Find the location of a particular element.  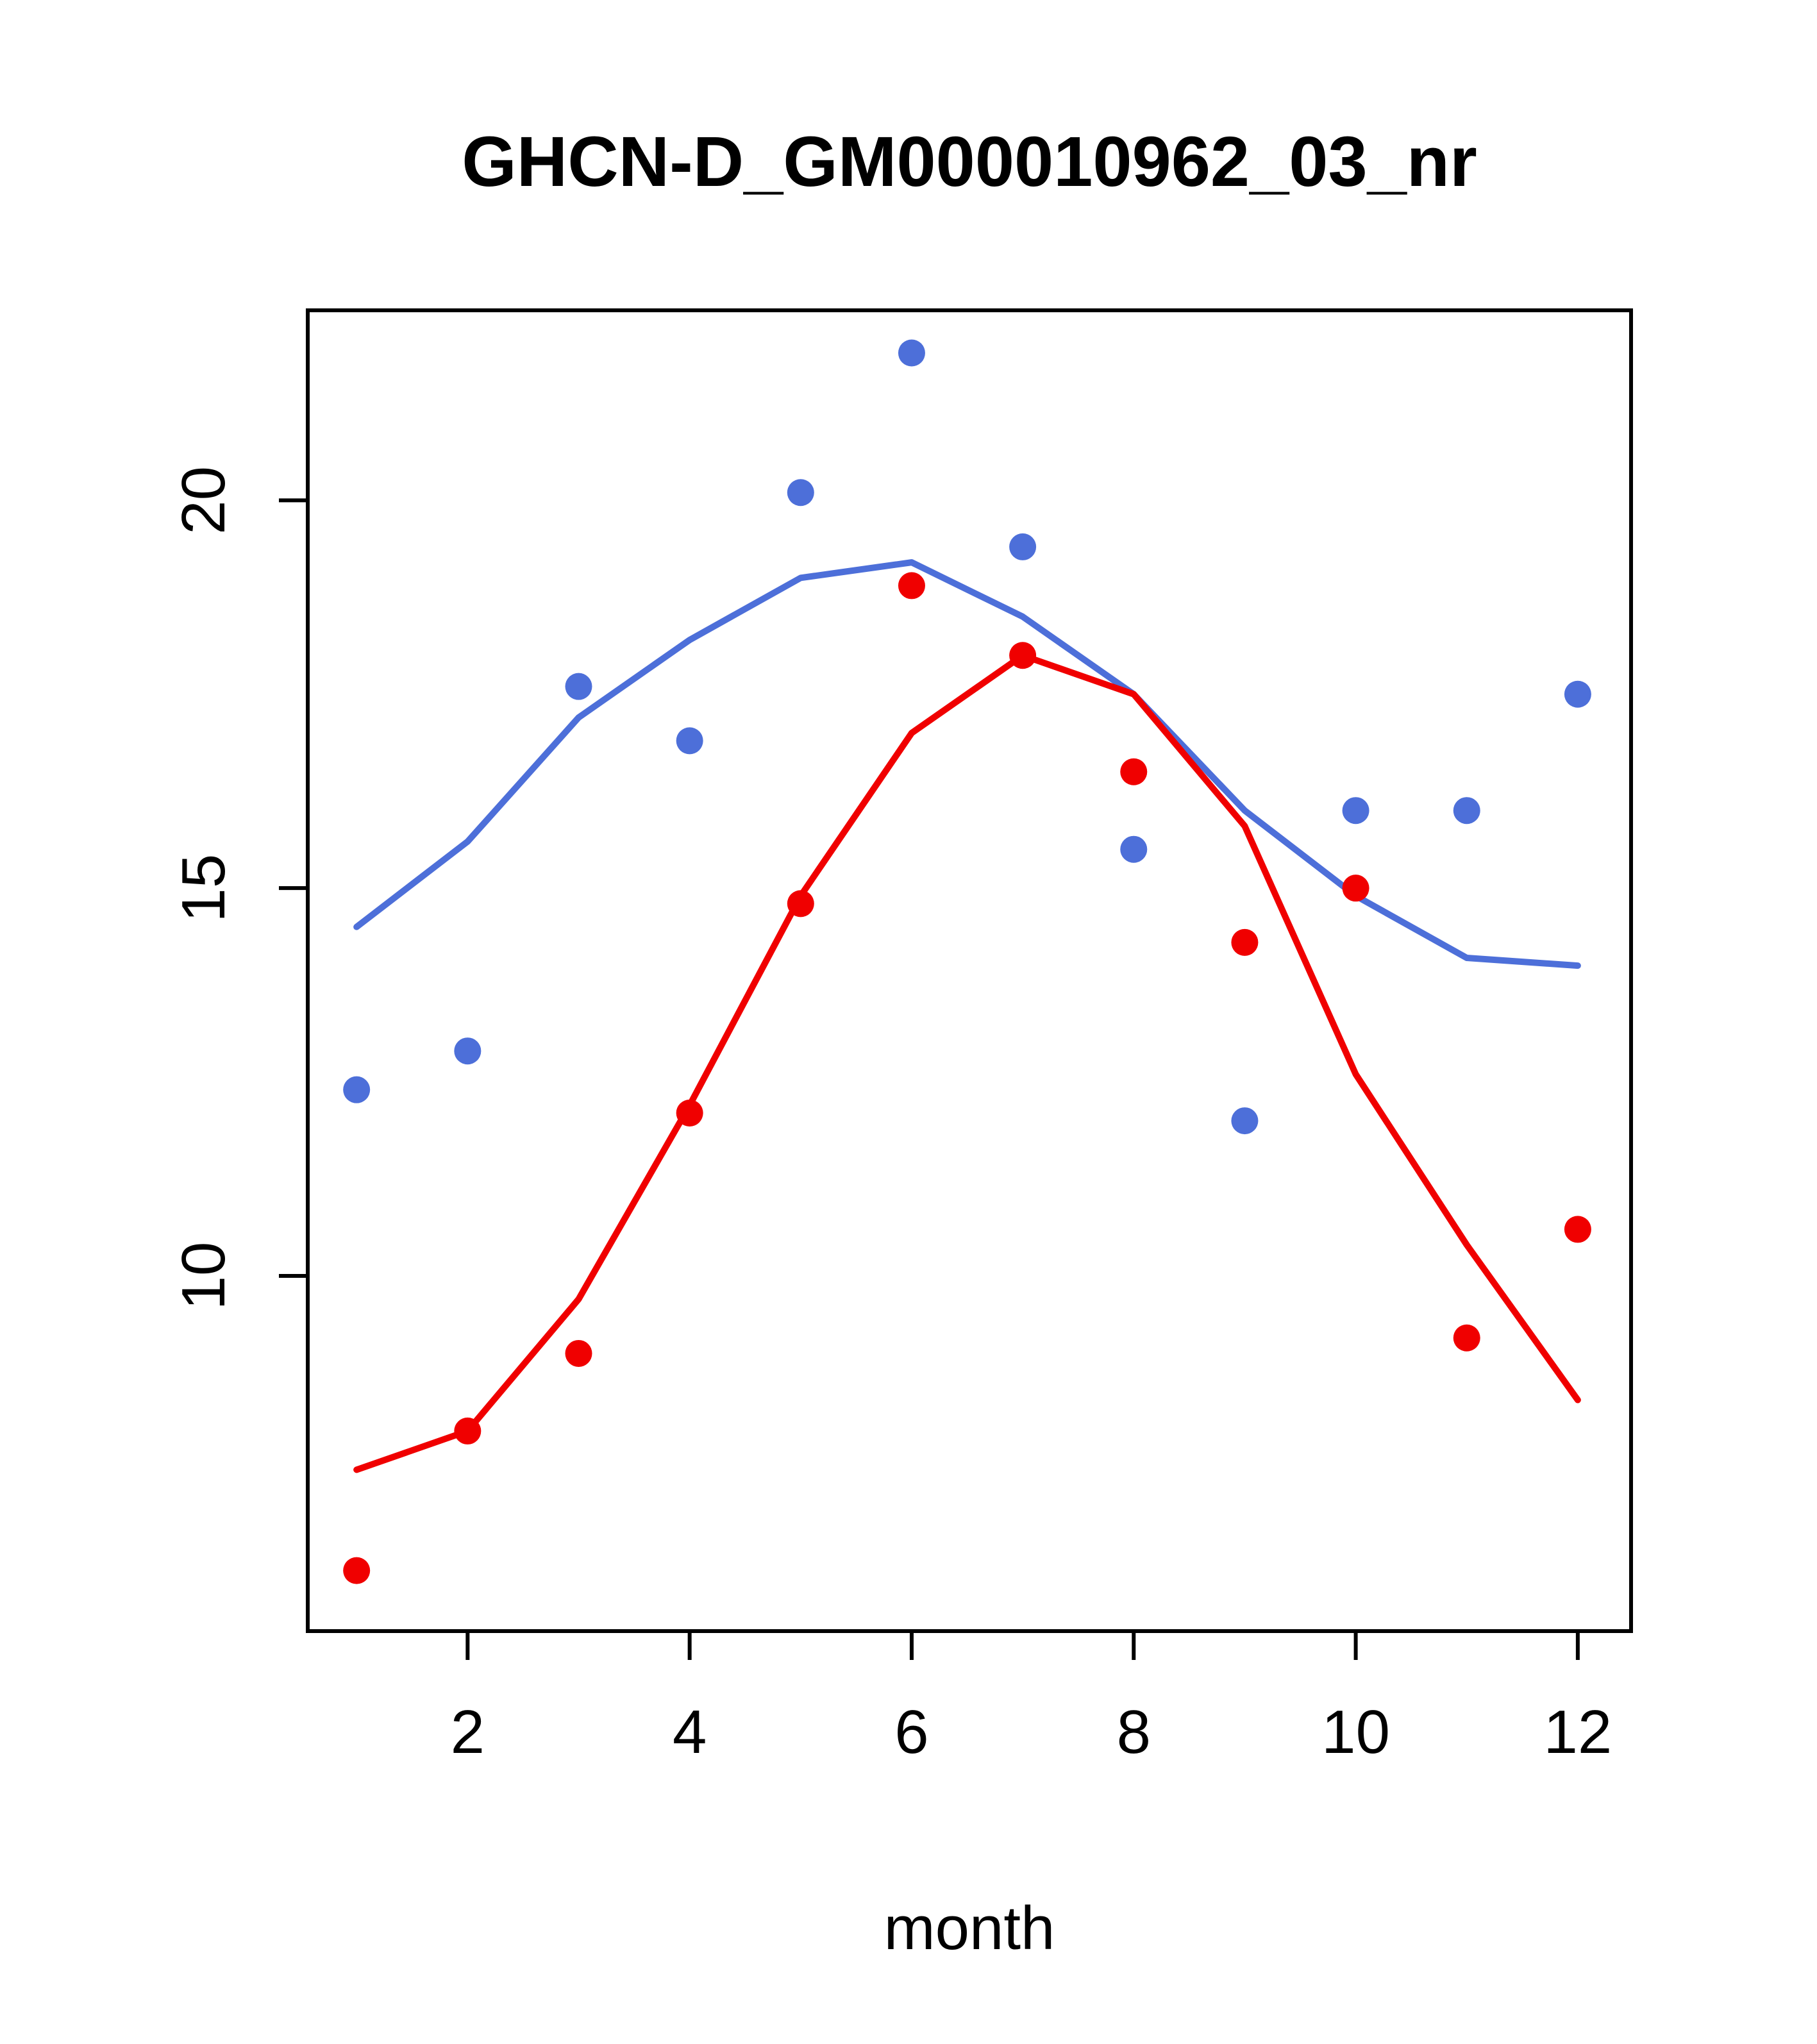

blue-smoothed-line is located at coordinates (967, 764).